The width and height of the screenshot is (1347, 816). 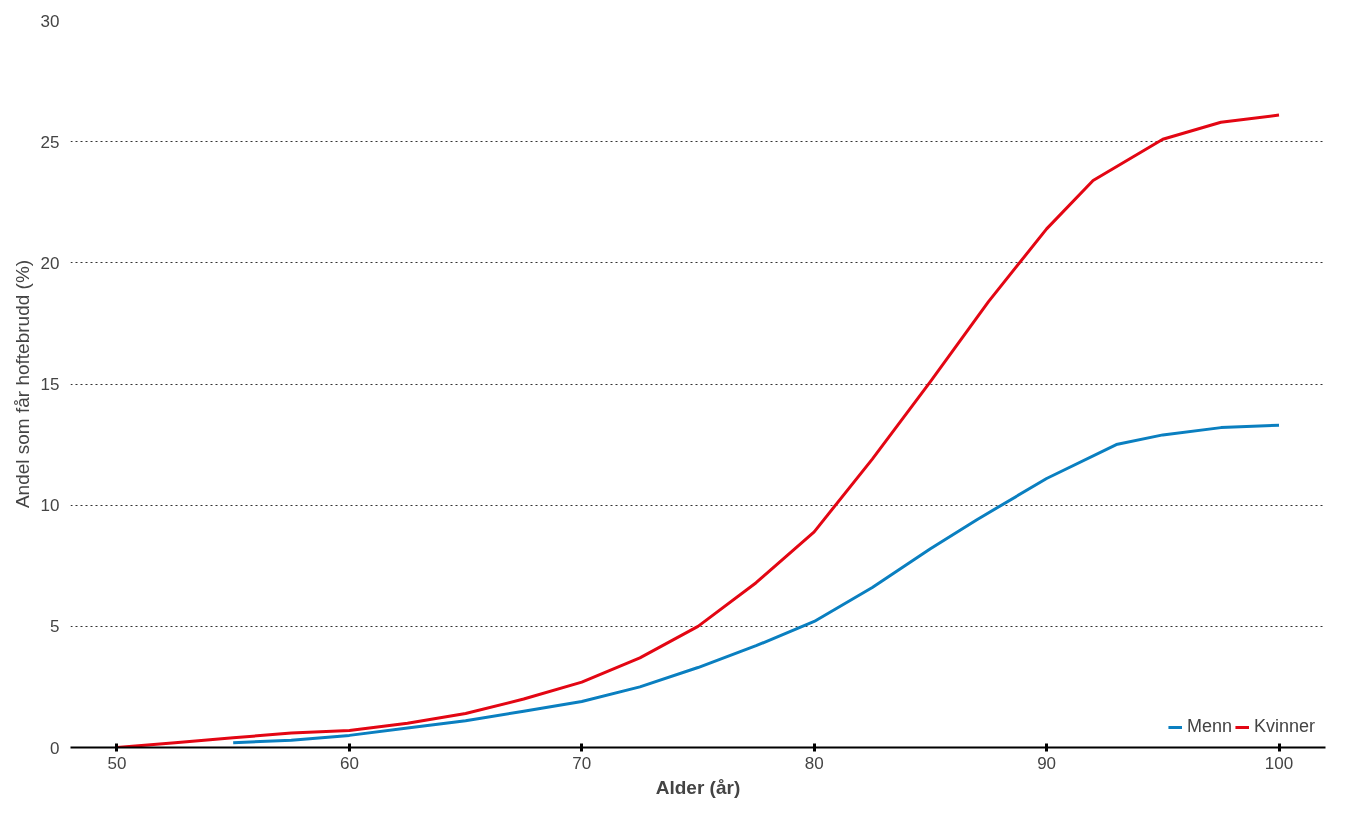 What do you see at coordinates (50, 384) in the screenshot?
I see `y-tick-label: 15` at bounding box center [50, 384].